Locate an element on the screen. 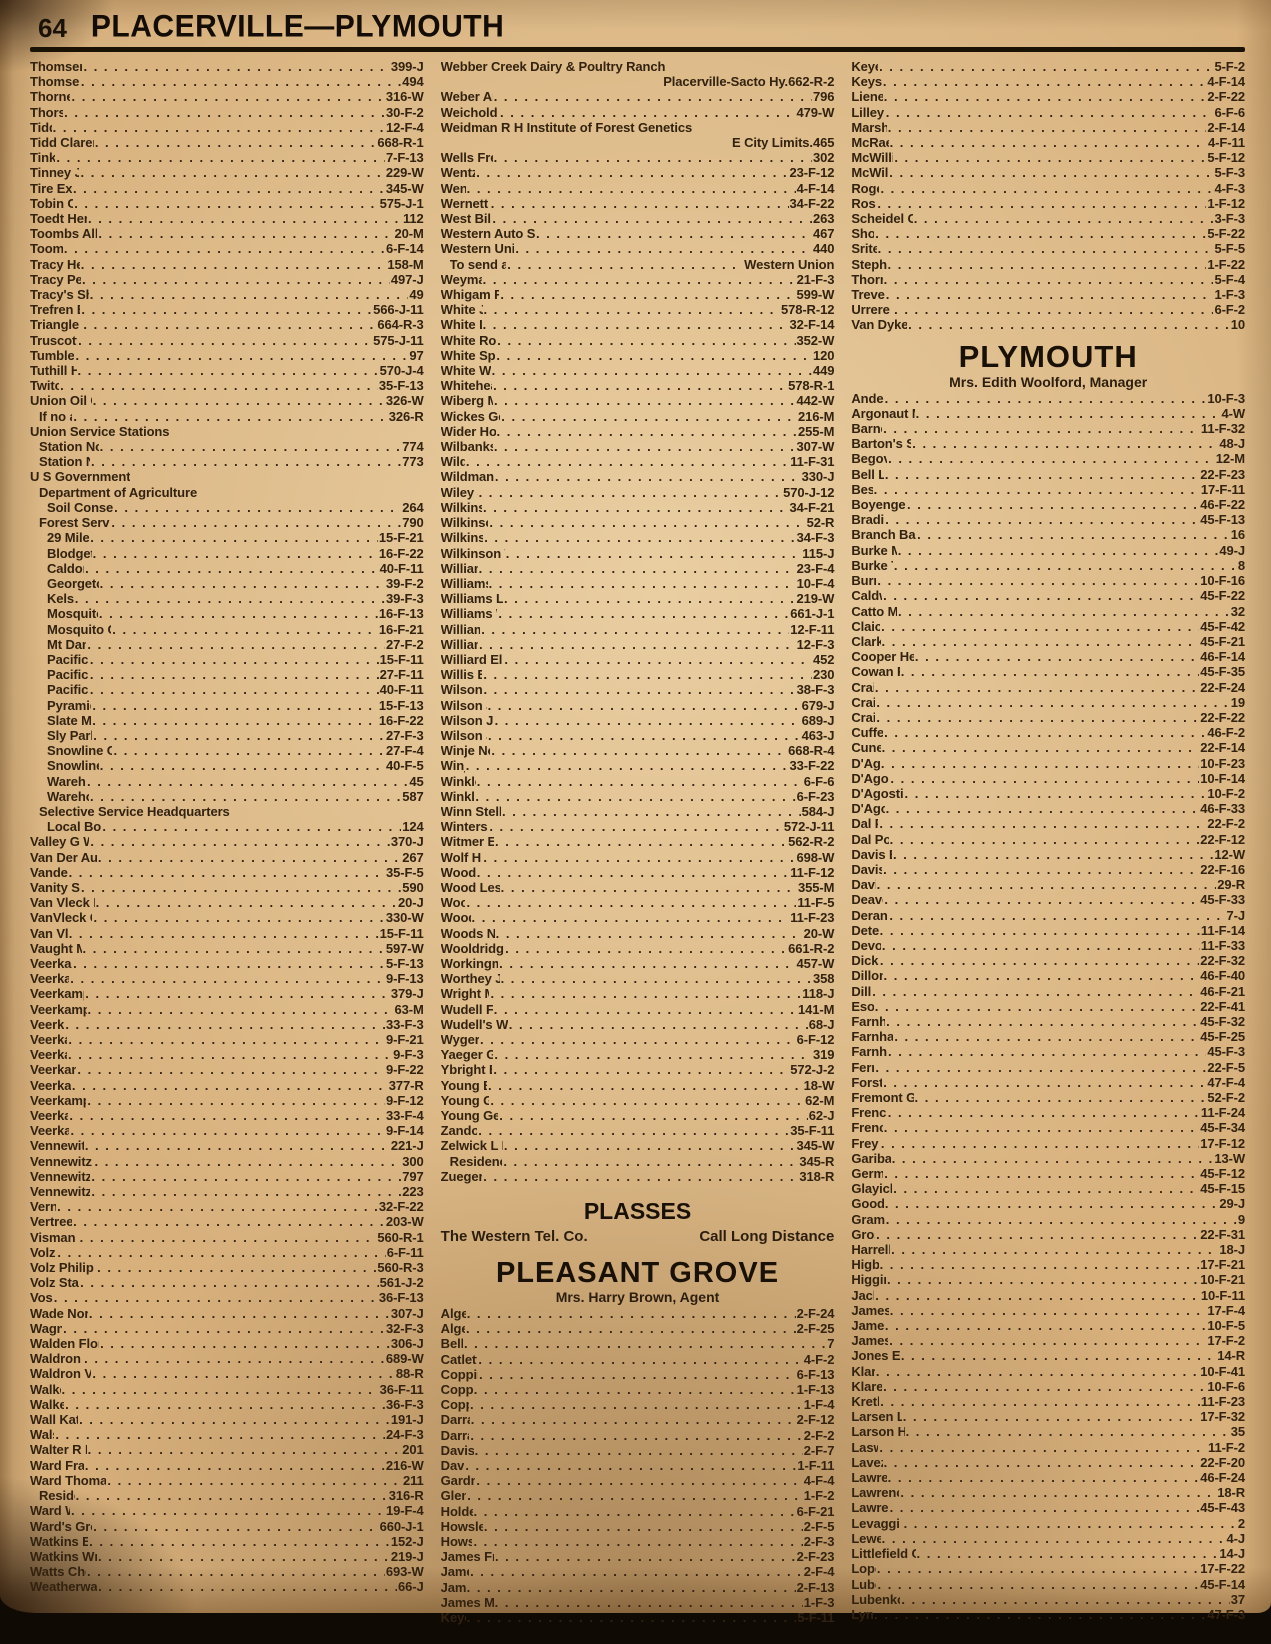 The image size is (1271, 1644). entry-number: 300 is located at coordinates (413, 1161).